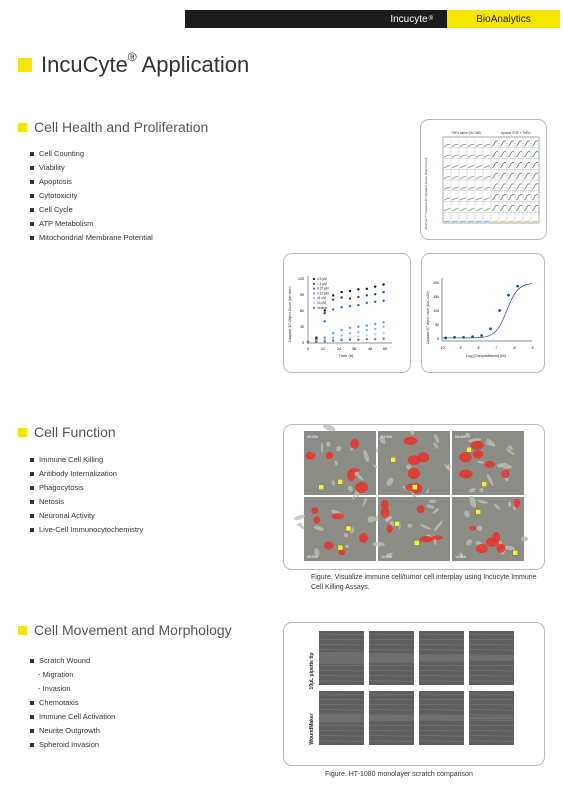 Image resolution: width=563 pixels, height=800 pixels. I want to click on dr-xtick: -6, so click(513, 348).